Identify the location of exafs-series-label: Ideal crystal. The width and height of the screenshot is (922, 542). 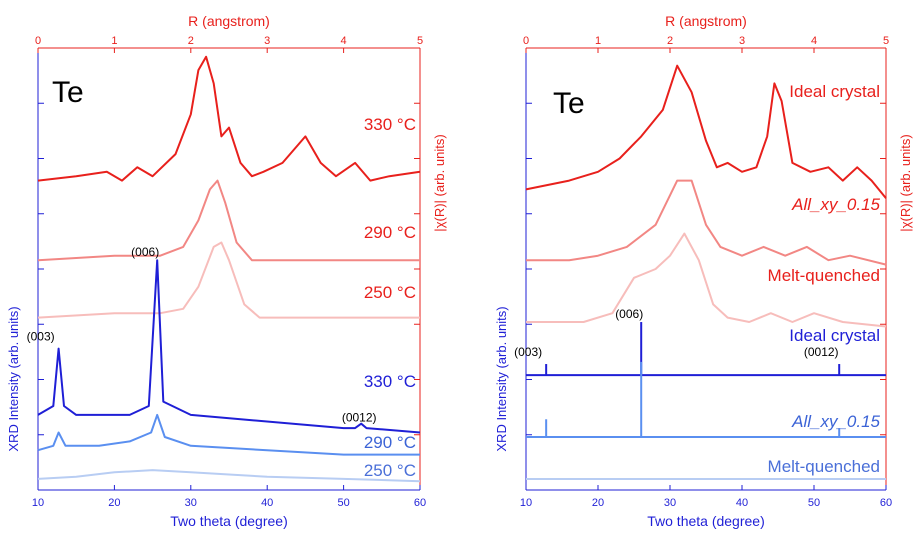
(834, 91).